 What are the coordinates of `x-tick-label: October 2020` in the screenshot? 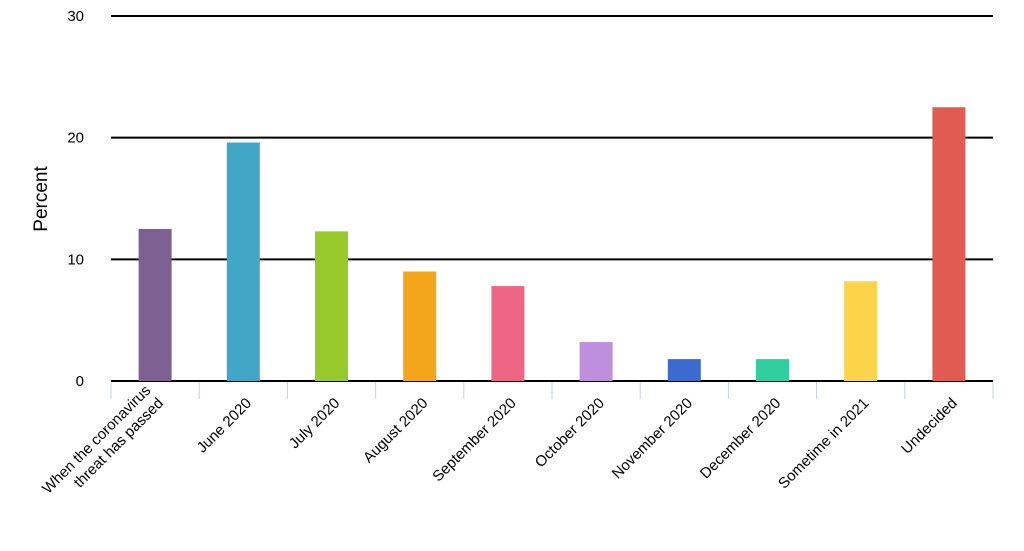 It's located at (570, 433).